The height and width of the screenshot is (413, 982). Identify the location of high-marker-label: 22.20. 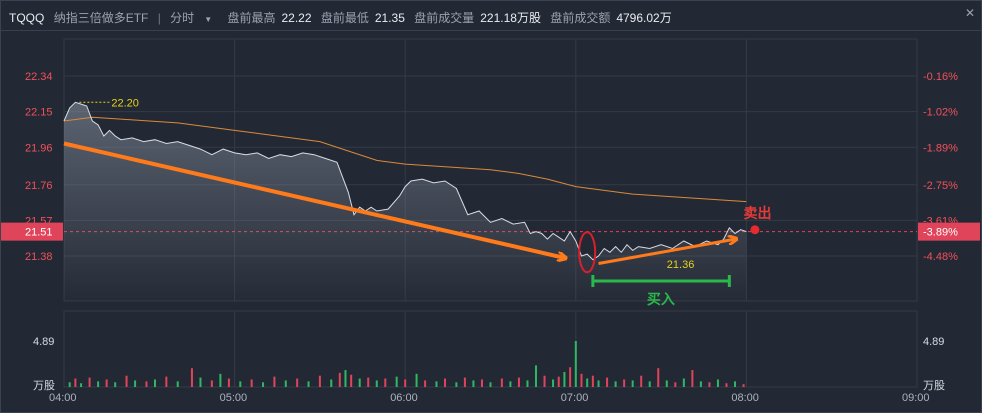
(125, 103).